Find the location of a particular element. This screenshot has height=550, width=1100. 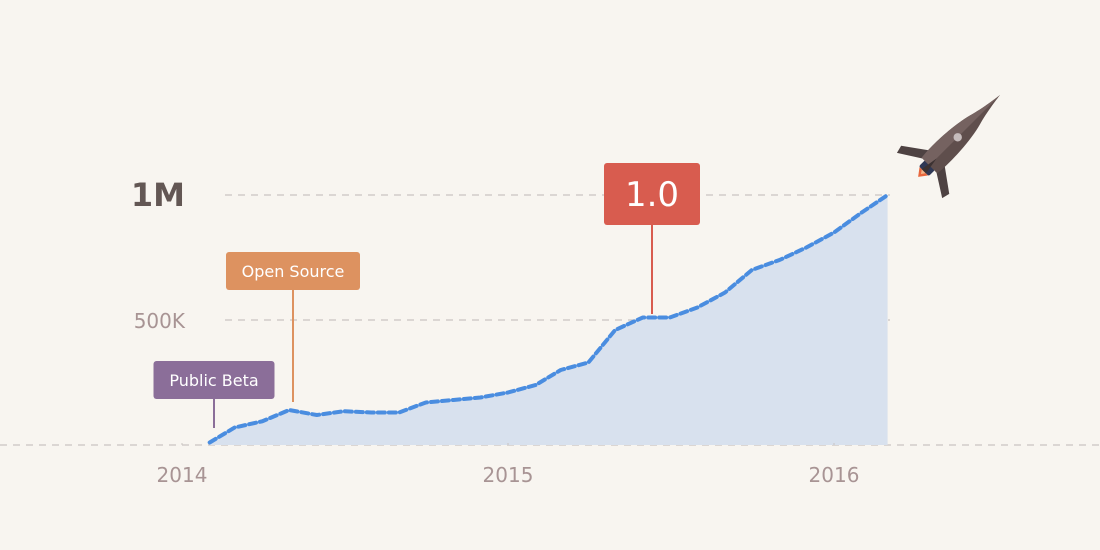

rocket-body-highlight is located at coordinates (961, 130).